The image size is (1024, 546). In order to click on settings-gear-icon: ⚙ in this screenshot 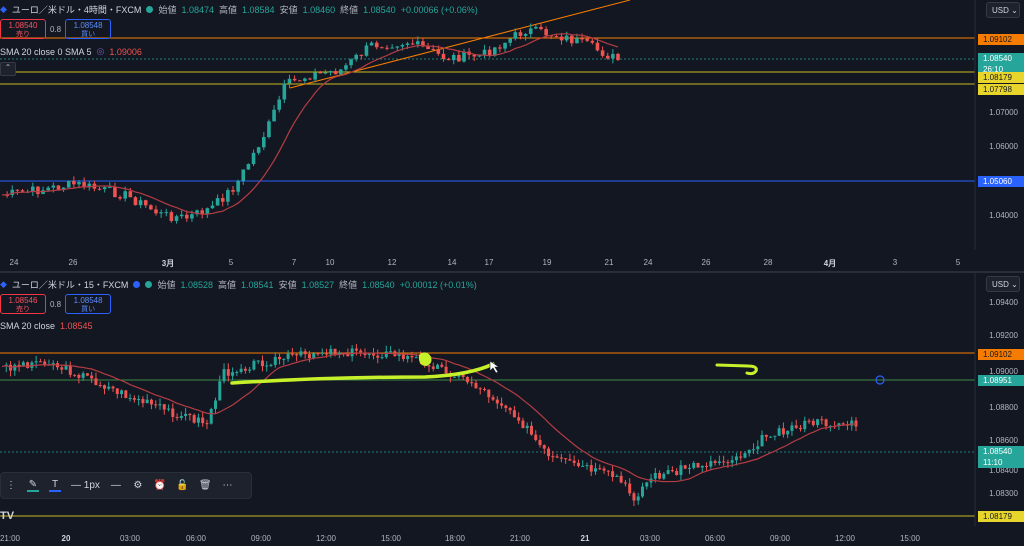, I will do `click(138, 485)`.